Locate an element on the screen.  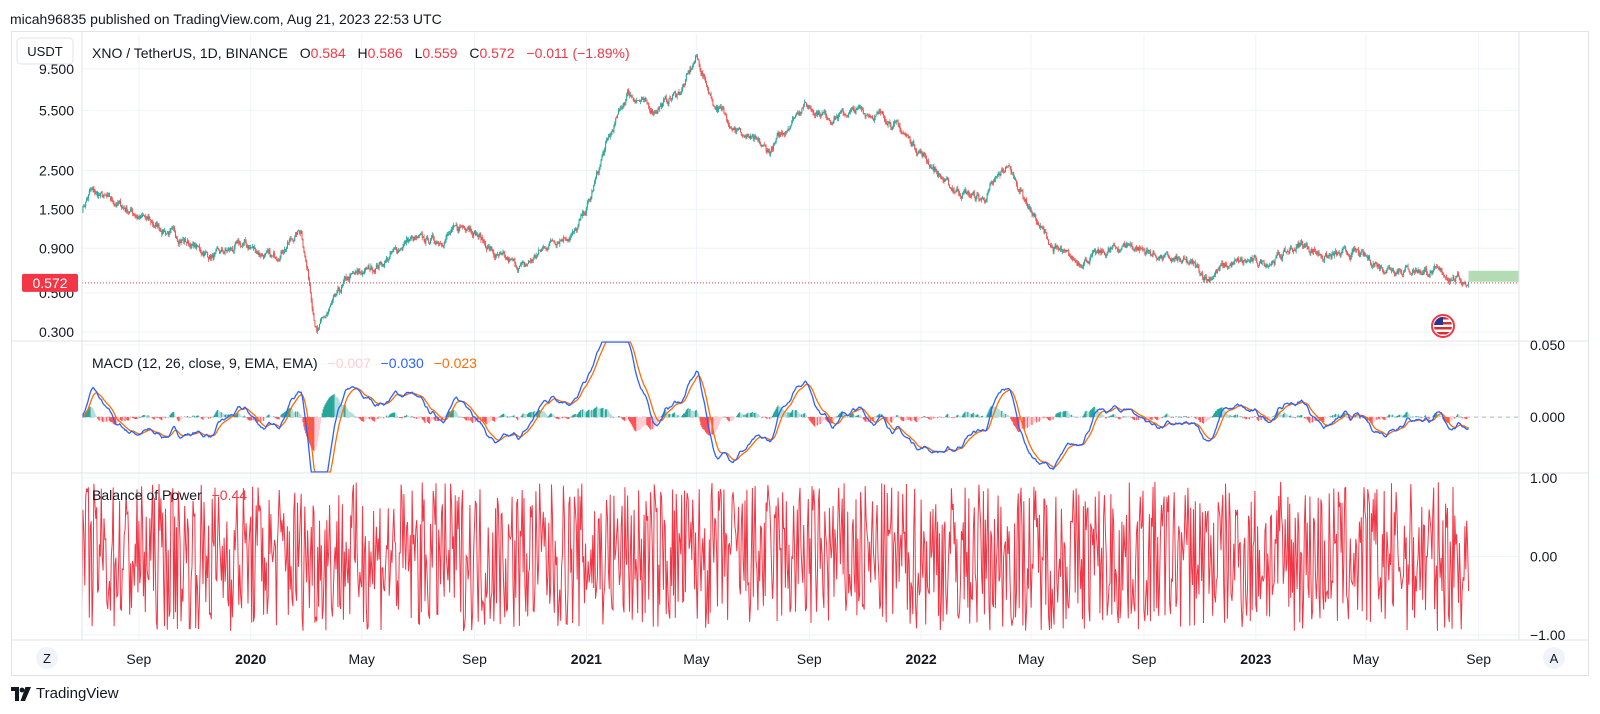
currency-button: USDT is located at coordinates (45, 51).